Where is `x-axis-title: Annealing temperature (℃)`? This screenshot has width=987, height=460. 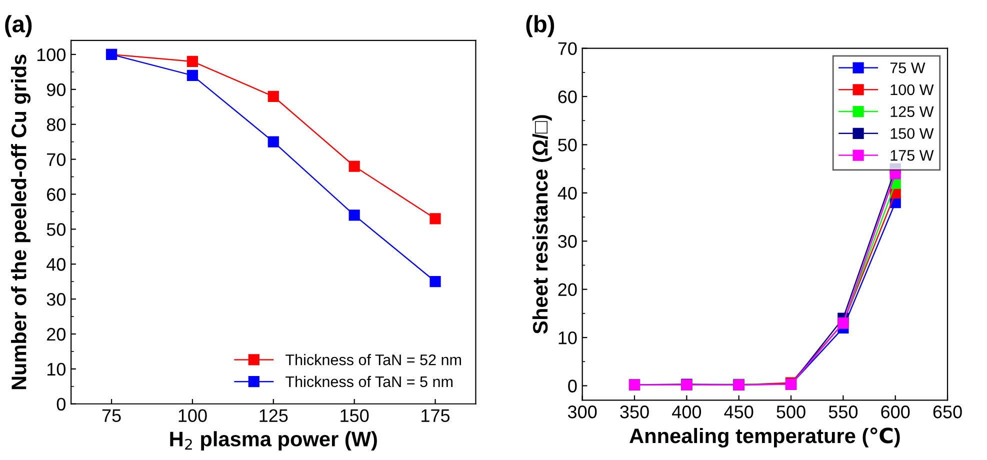
x-axis-title: Annealing temperature (℃) is located at coordinates (765, 437).